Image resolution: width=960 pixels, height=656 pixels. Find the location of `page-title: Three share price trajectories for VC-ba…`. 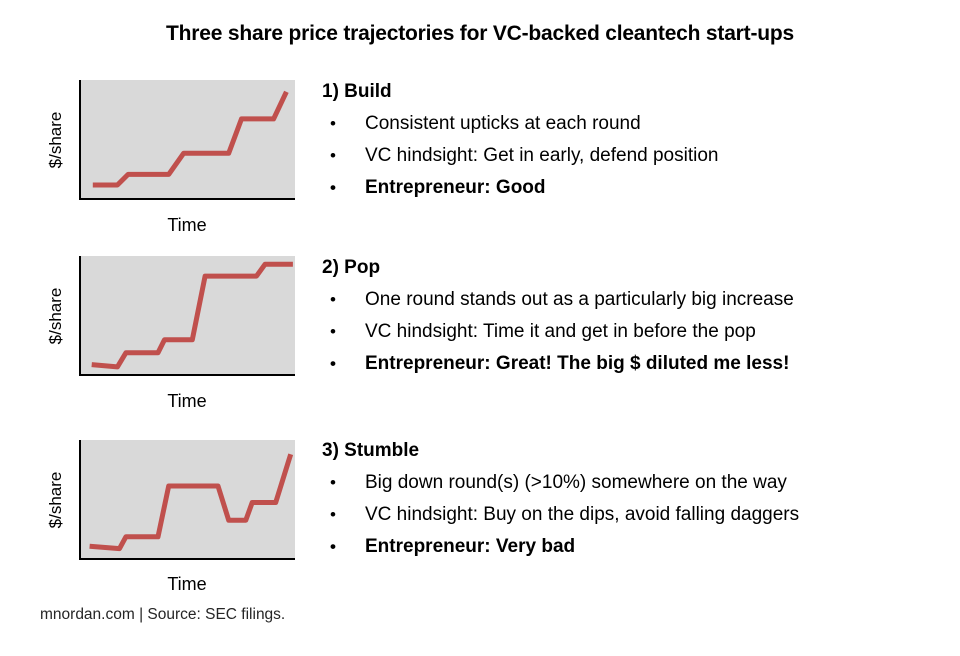

page-title: Three share price trajectories for VC-ba… is located at coordinates (480, 33).